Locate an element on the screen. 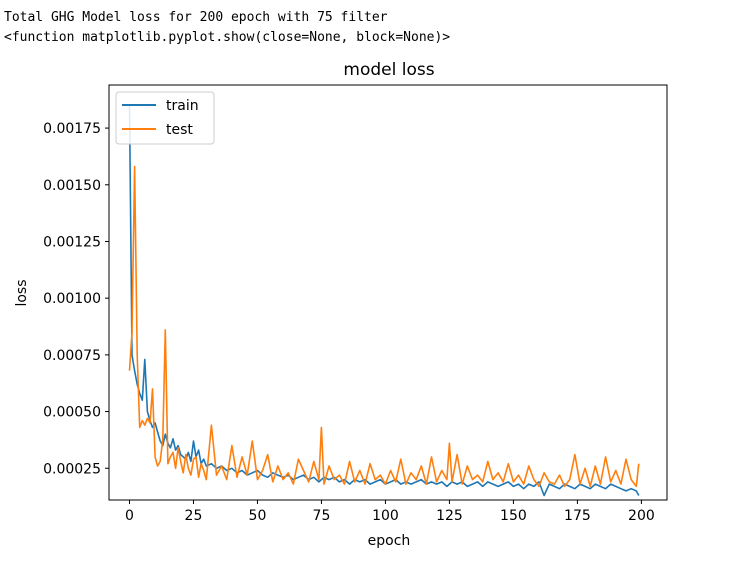 This screenshot has height=561, width=746. y-tick-label: 0.00075 is located at coordinates (72, 356).